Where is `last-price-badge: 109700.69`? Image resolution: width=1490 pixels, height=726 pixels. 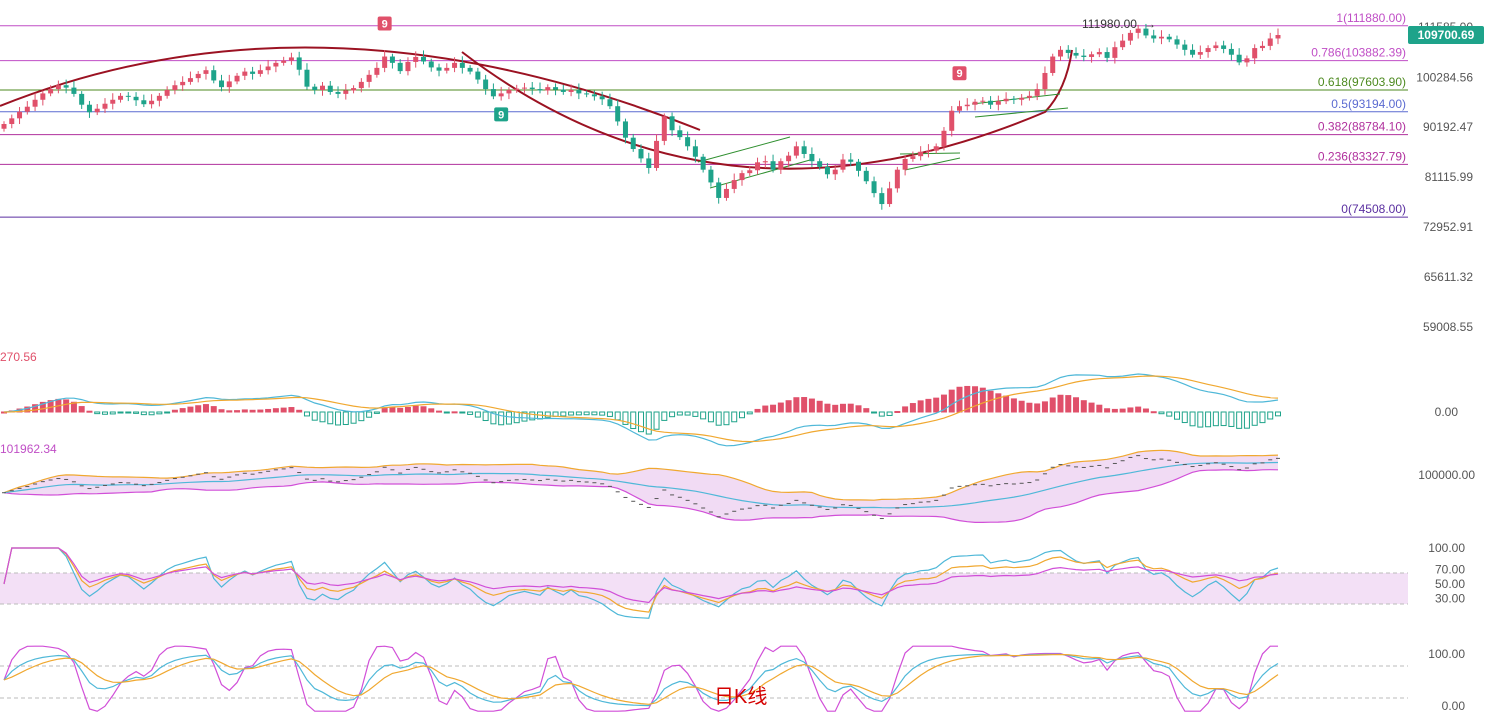 last-price-badge: 109700.69 is located at coordinates (1446, 35).